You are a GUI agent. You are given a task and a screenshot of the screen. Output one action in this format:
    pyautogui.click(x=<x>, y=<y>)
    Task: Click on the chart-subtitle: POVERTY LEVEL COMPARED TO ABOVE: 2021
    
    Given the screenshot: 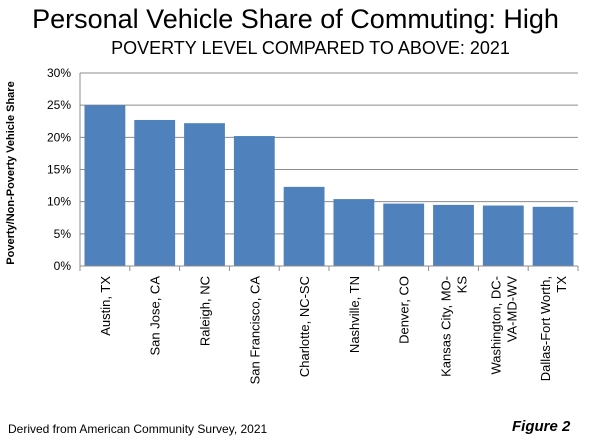 What is the action you would take?
    pyautogui.click(x=310, y=48)
    